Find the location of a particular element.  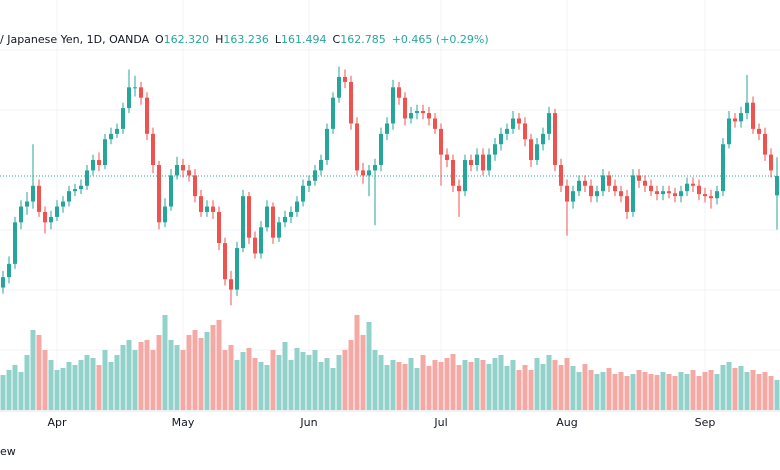

ohlc-value: 163.236 is located at coordinates (246, 39).